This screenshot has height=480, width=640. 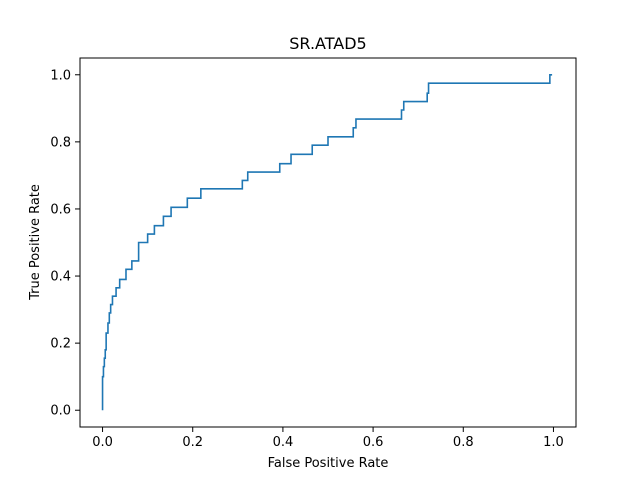 What do you see at coordinates (60, 411) in the screenshot?
I see `y-tick-label: 0.0` at bounding box center [60, 411].